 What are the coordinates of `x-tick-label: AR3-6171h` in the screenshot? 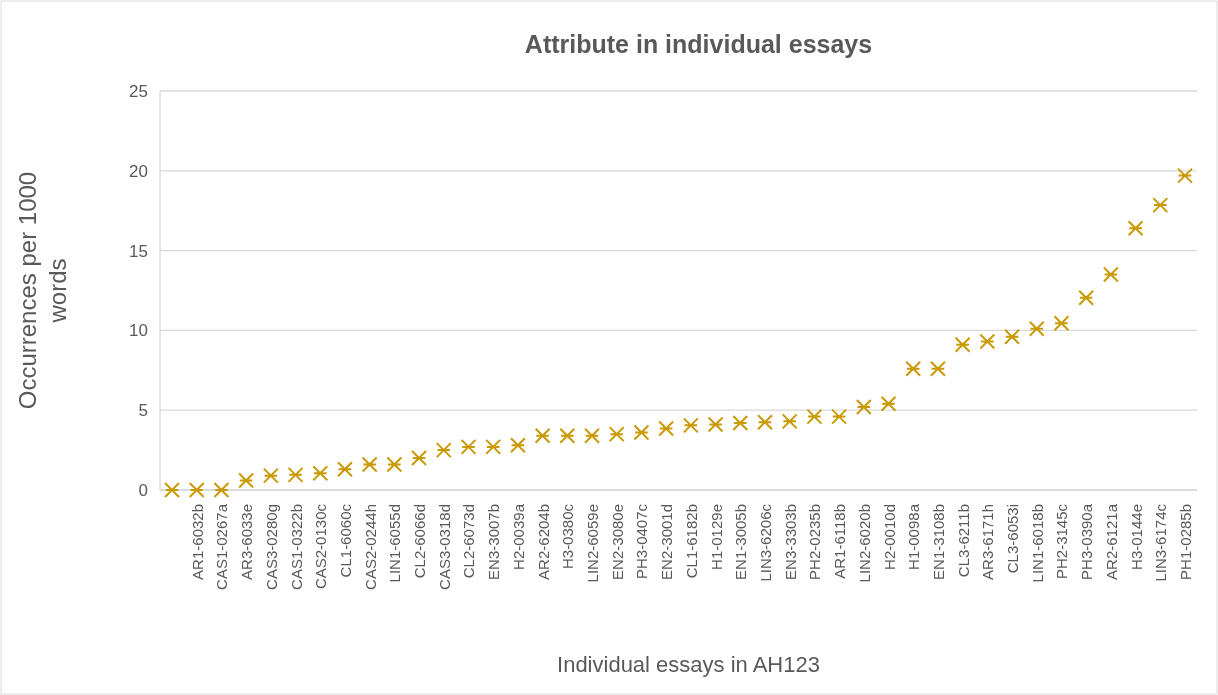 It's located at (988, 542).